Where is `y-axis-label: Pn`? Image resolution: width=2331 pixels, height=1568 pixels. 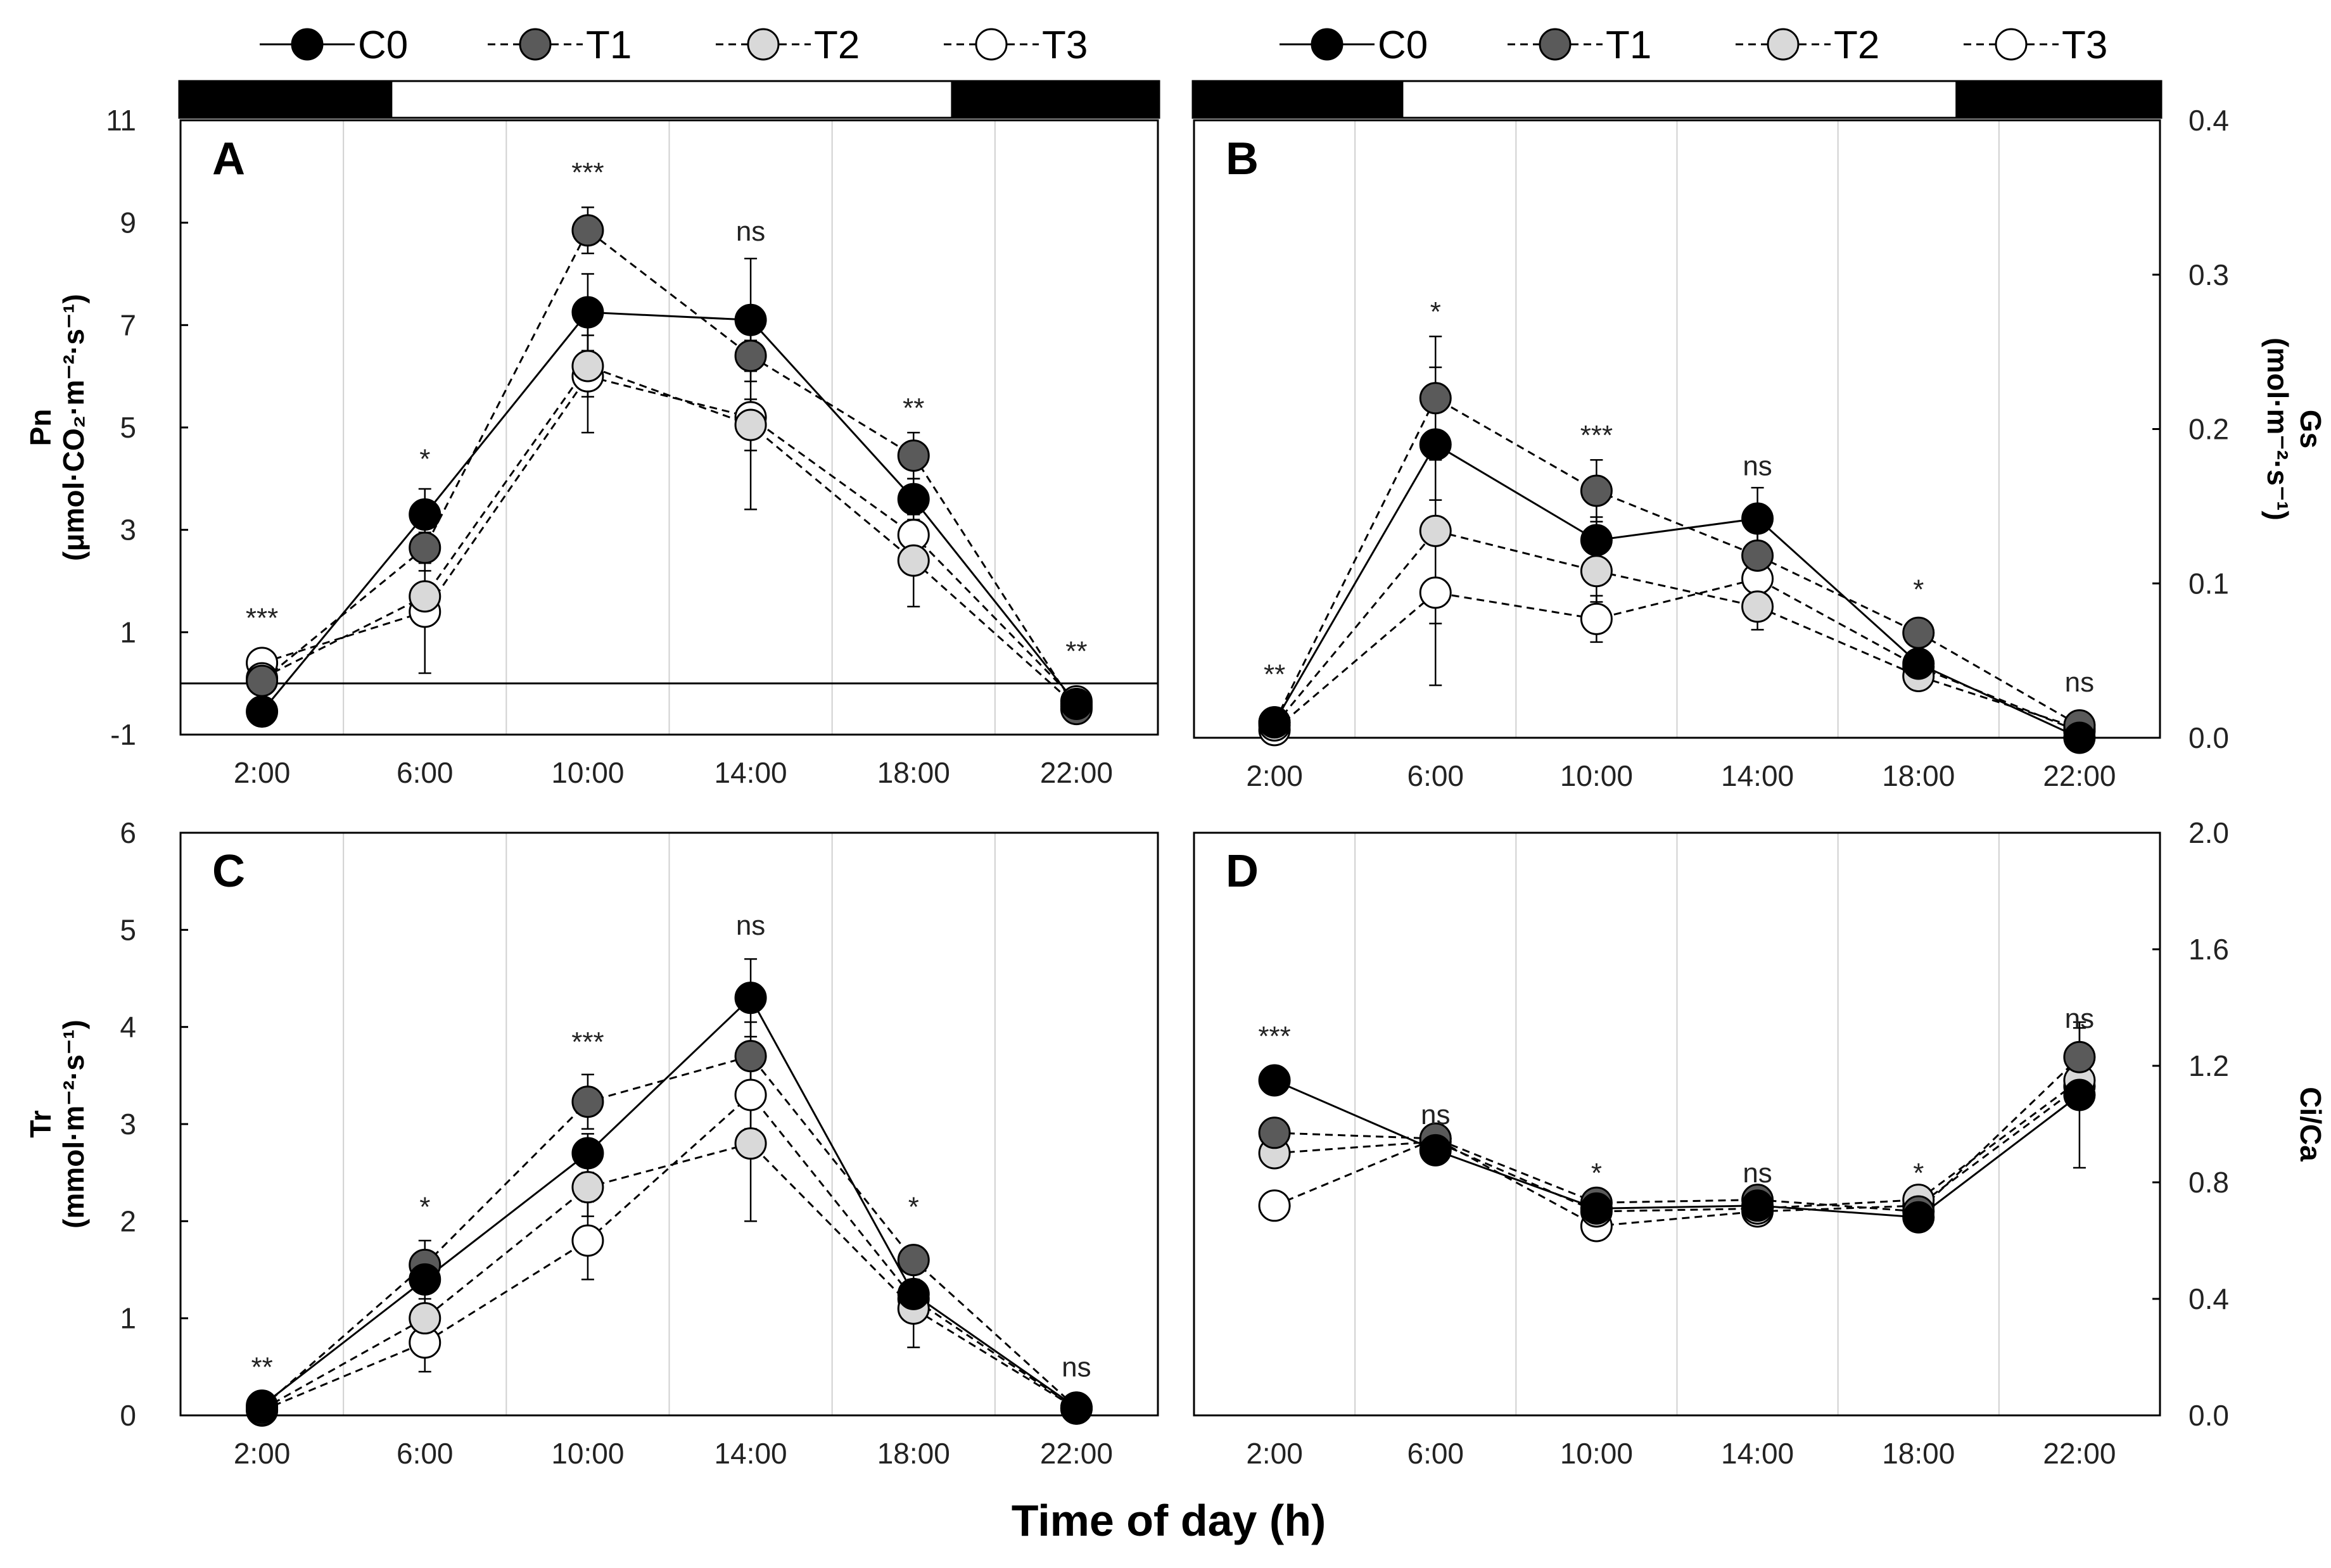 y-axis-label: Pn is located at coordinates (40, 428).